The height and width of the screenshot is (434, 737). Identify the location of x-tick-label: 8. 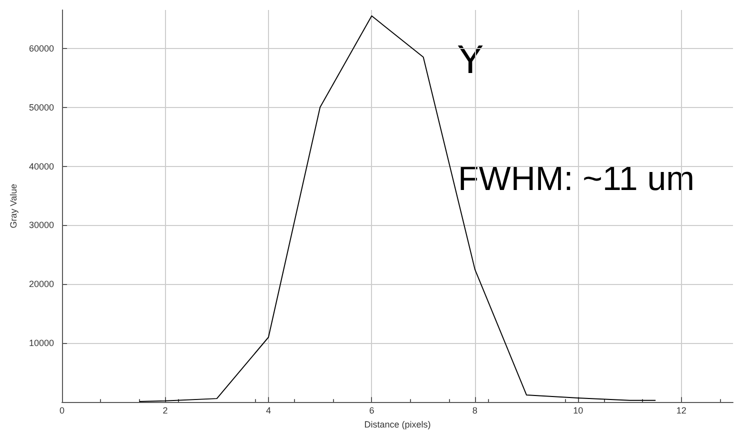
(475, 411).